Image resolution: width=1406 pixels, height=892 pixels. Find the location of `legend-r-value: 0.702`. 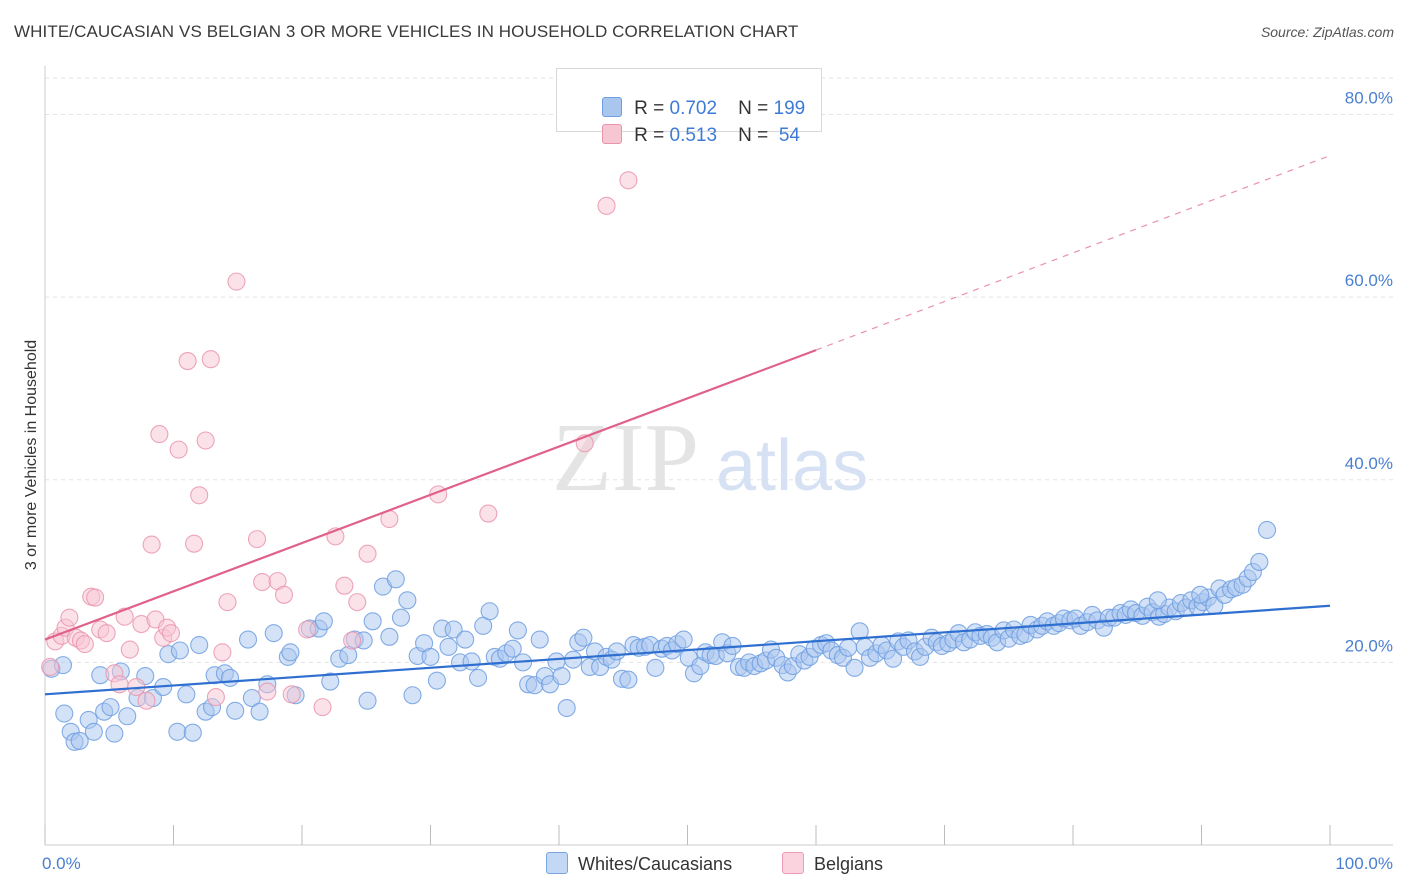

legend-r-value: 0.702 is located at coordinates (693, 108).